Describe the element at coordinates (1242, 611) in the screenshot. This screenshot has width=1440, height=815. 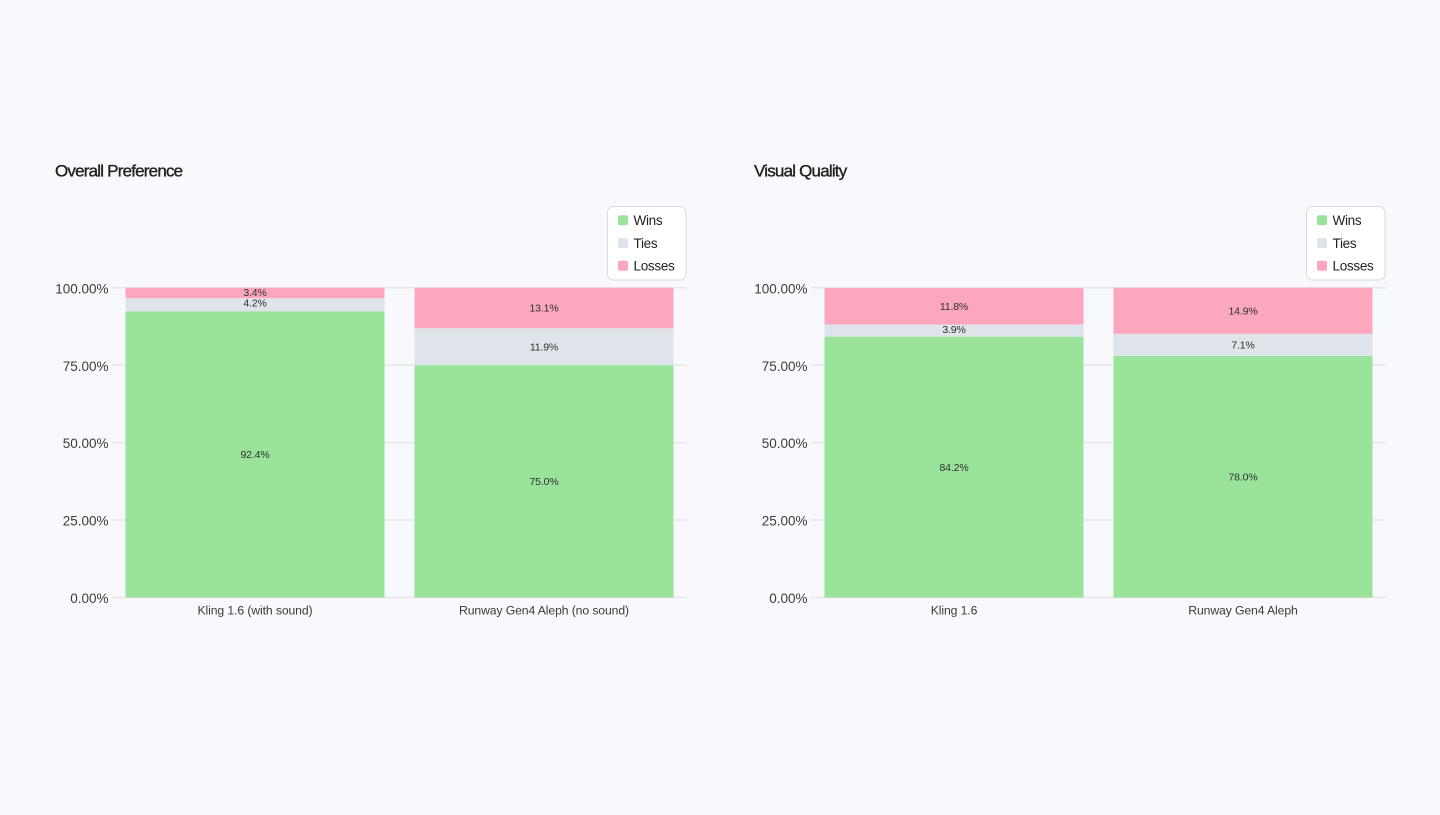
I see `svg-text: Runway Gen4 Aleph` at that location.